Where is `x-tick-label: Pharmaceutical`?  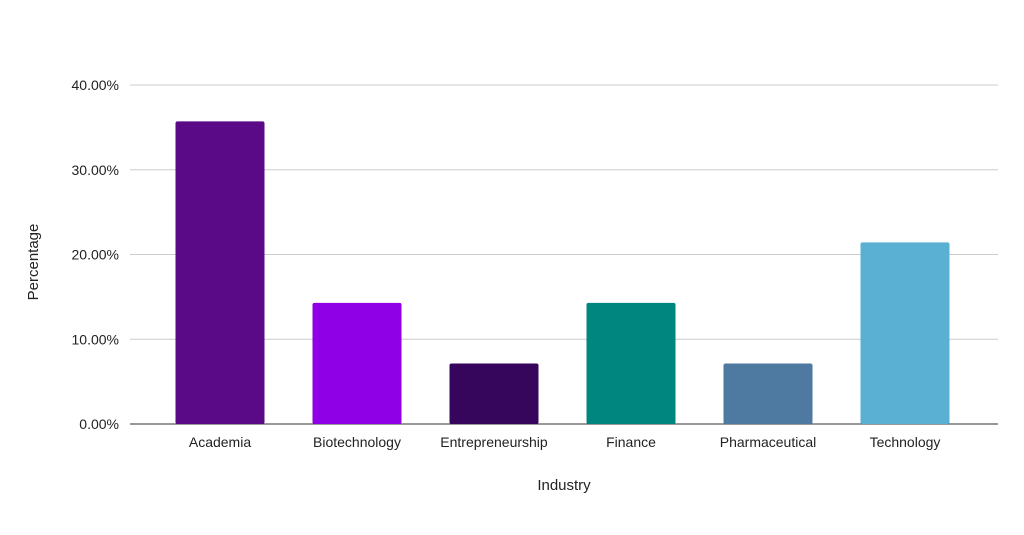 x-tick-label: Pharmaceutical is located at coordinates (768, 442).